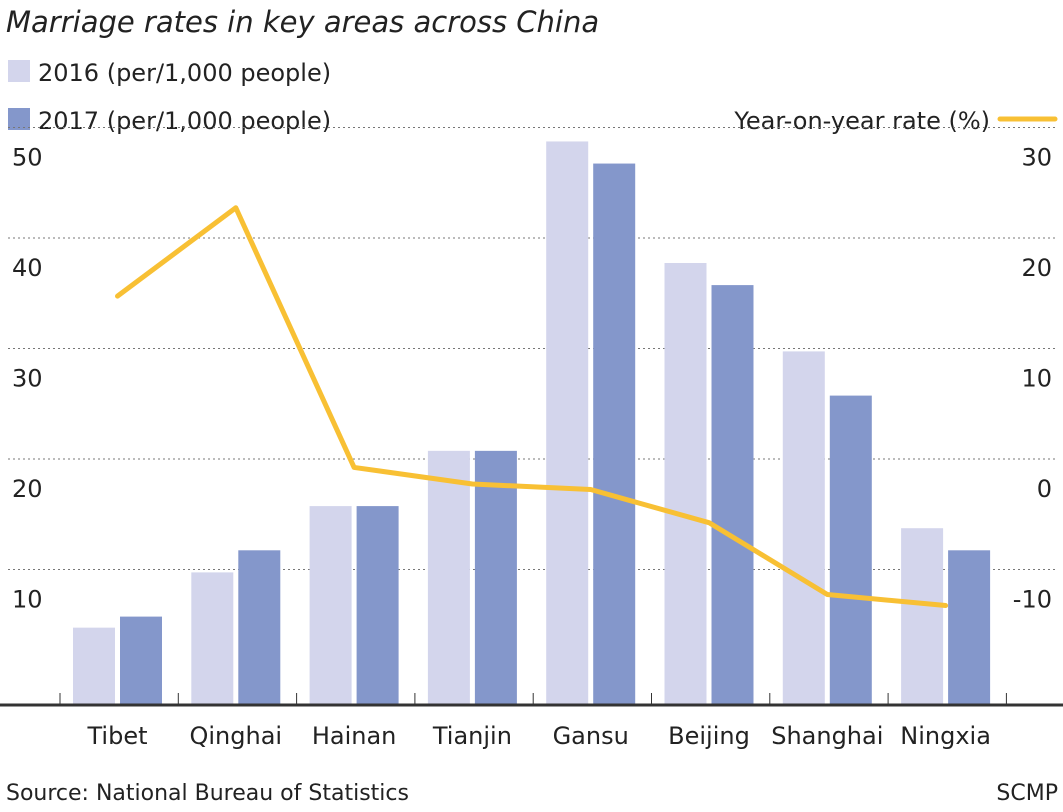 Image resolution: width=1063 pixels, height=812 pixels. What do you see at coordinates (827, 736) in the screenshot?
I see `x-tick-label: Shanghai` at bounding box center [827, 736].